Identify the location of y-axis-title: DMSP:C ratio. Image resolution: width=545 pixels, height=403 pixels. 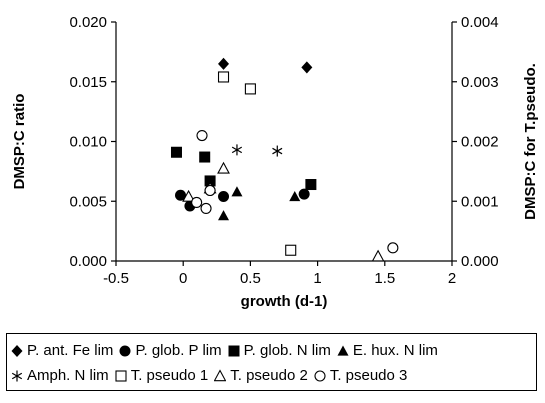
(19, 142).